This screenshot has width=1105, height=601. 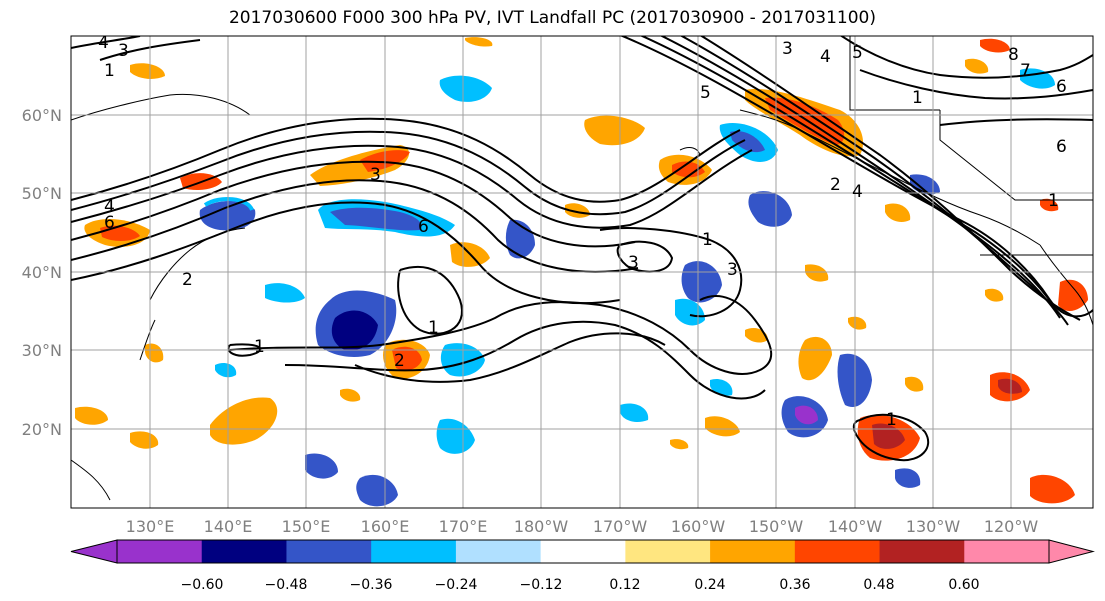 I want to click on contour-label: 8, so click(x=1013, y=55).